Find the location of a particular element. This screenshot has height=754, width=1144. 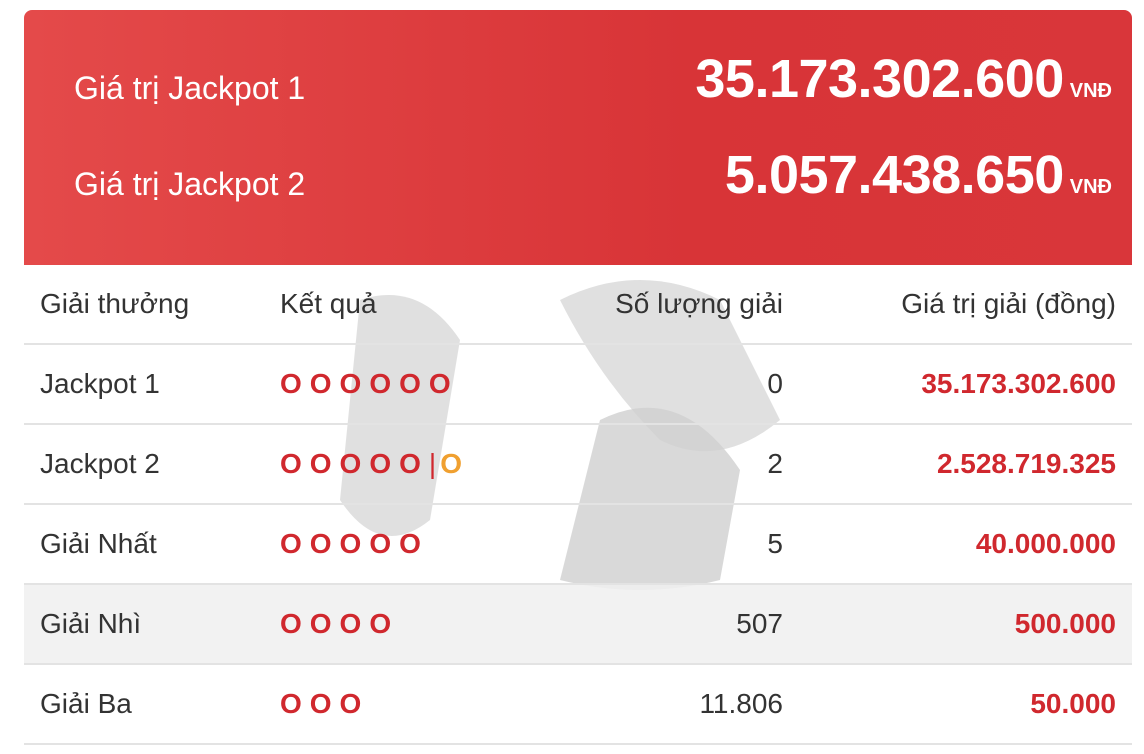

jackpot-value: 35.173.302.600 VNĐ is located at coordinates (903, 79).